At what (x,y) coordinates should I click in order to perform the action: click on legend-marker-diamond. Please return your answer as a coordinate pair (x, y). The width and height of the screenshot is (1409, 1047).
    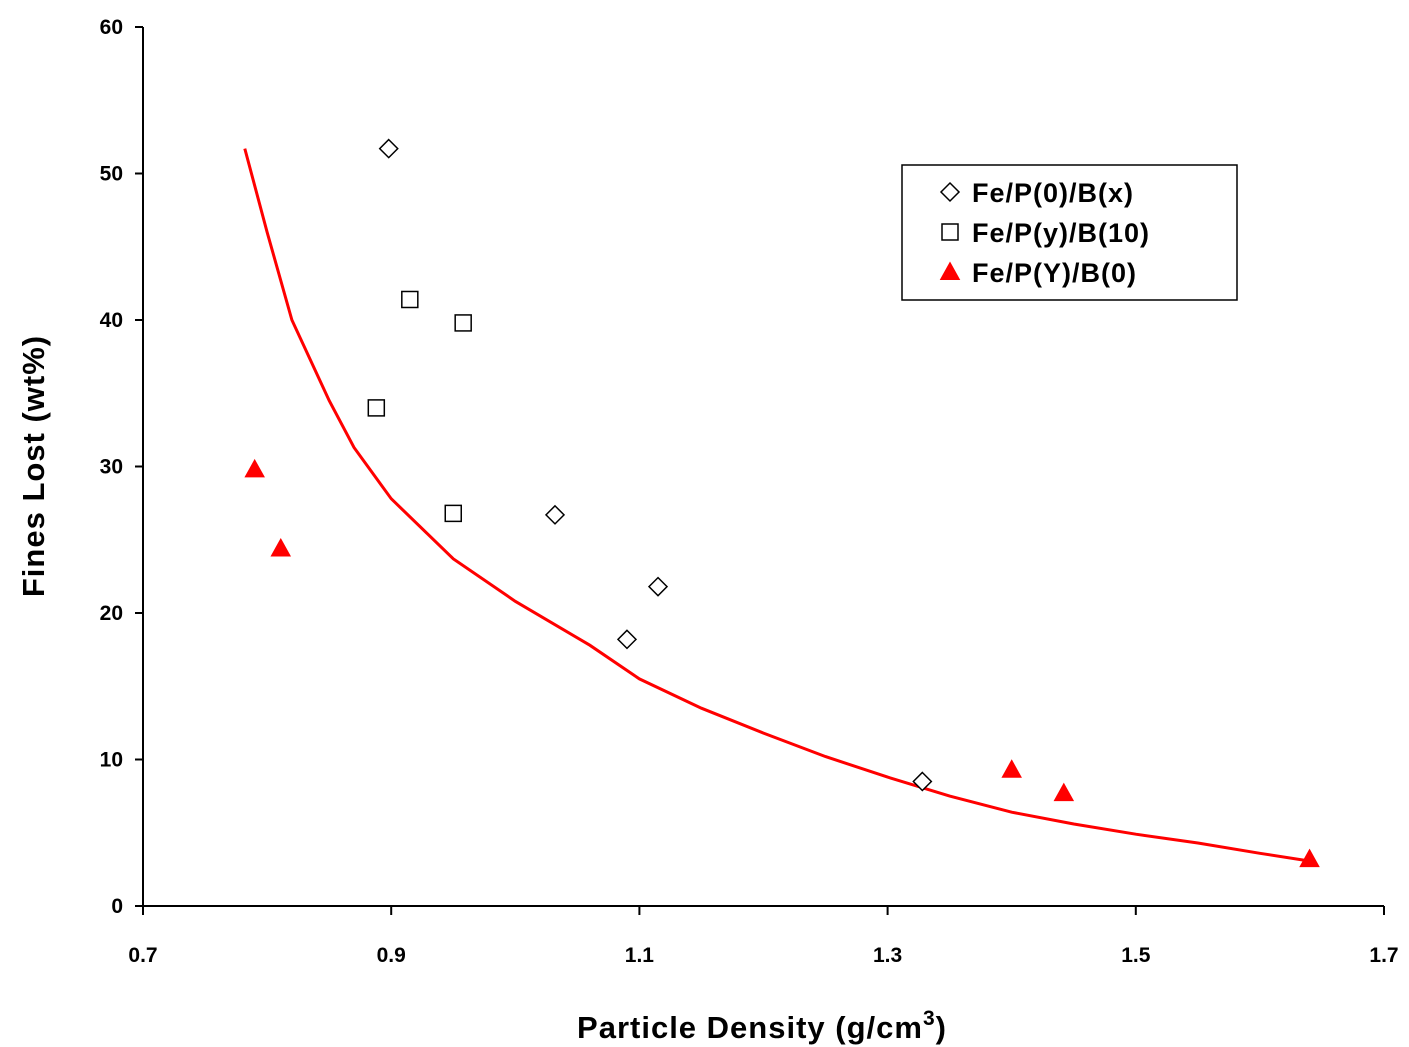
    Looking at the image, I should click on (950, 192).